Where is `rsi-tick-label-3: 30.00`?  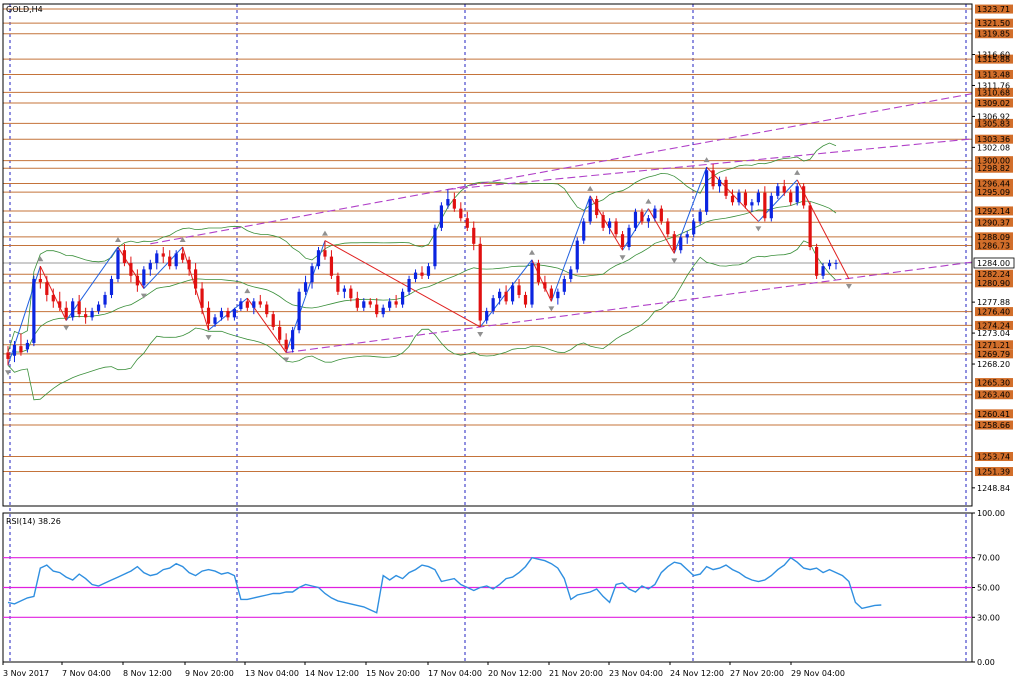
rsi-tick-label-3: 30.00 is located at coordinates (988, 617).